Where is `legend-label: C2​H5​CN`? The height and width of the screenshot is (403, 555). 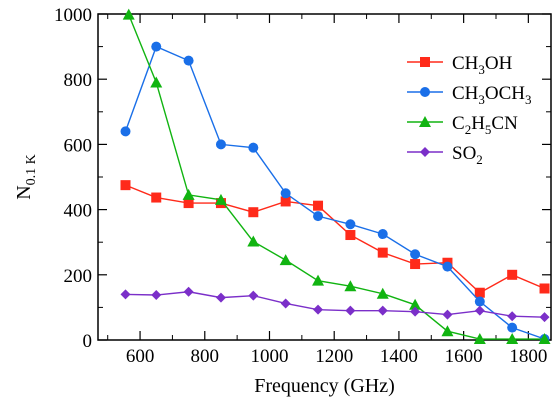 legend-label: C2​H5​CN is located at coordinates (485, 125).